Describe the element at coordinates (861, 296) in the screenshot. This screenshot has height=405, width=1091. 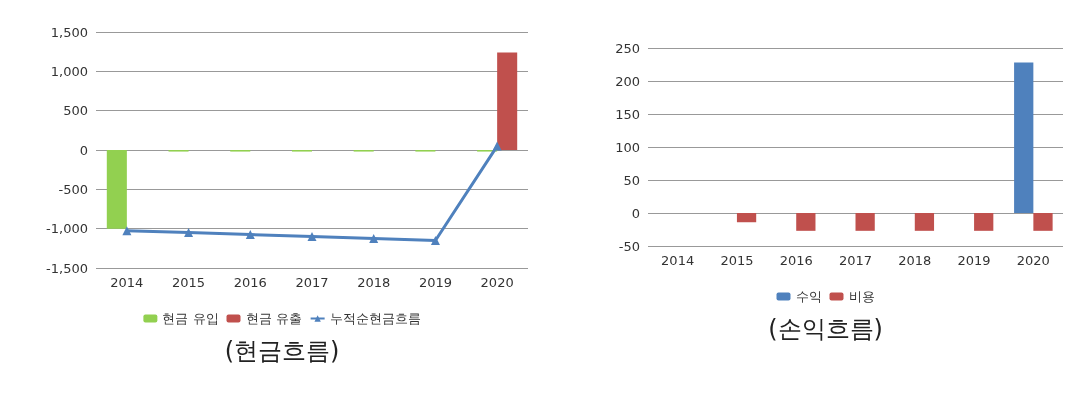
I see `legend-label: 비용` at that location.